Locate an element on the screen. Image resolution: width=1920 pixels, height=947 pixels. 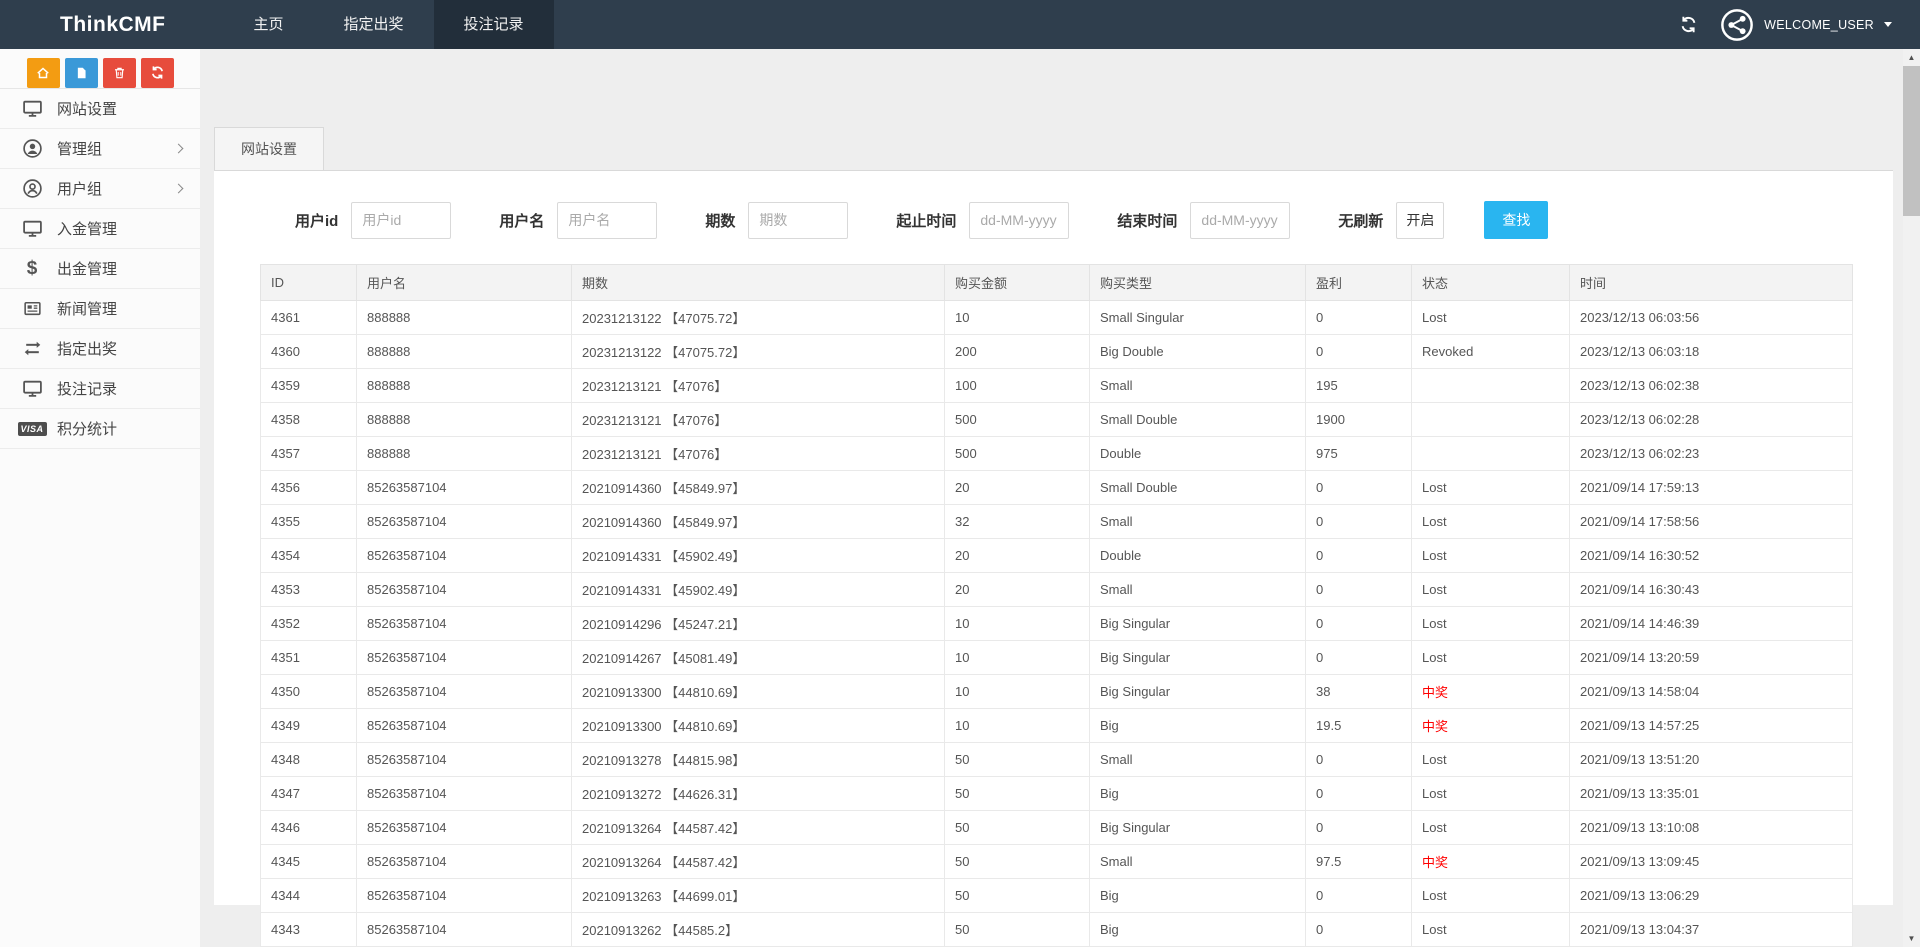
sidebar-item-news: 新闻管理 is located at coordinates (100, 309).